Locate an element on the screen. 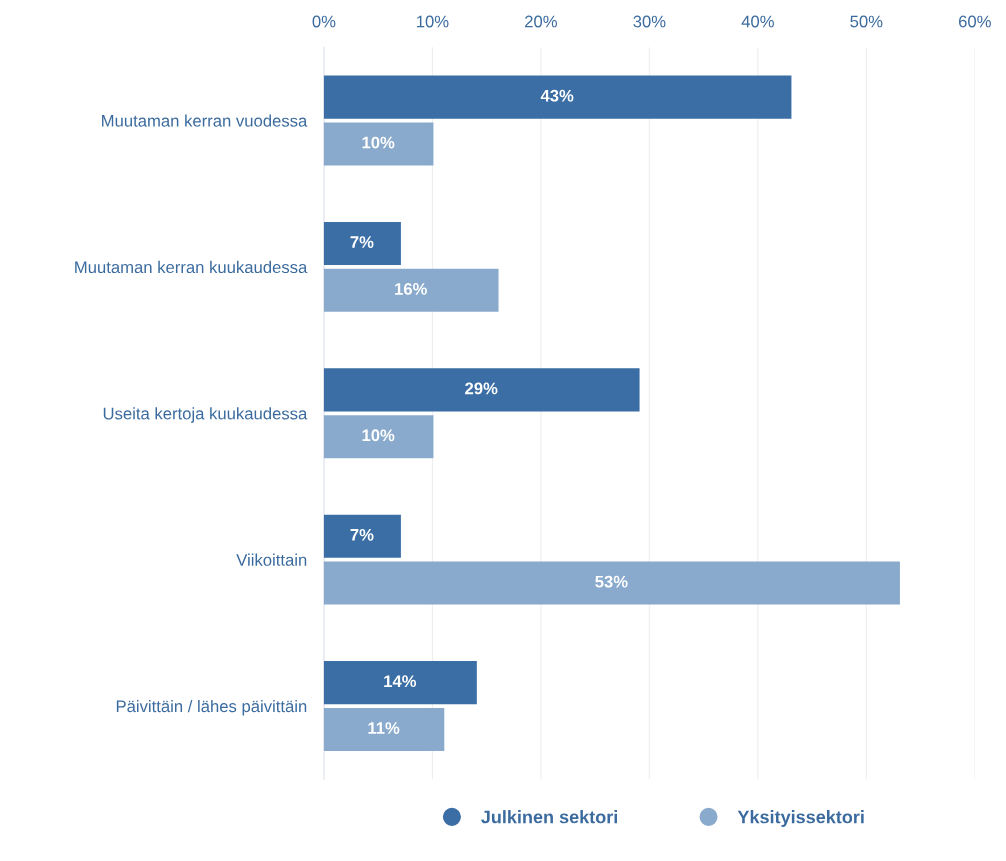 This screenshot has width=1006, height=861. data-label: 53% is located at coordinates (611, 581).